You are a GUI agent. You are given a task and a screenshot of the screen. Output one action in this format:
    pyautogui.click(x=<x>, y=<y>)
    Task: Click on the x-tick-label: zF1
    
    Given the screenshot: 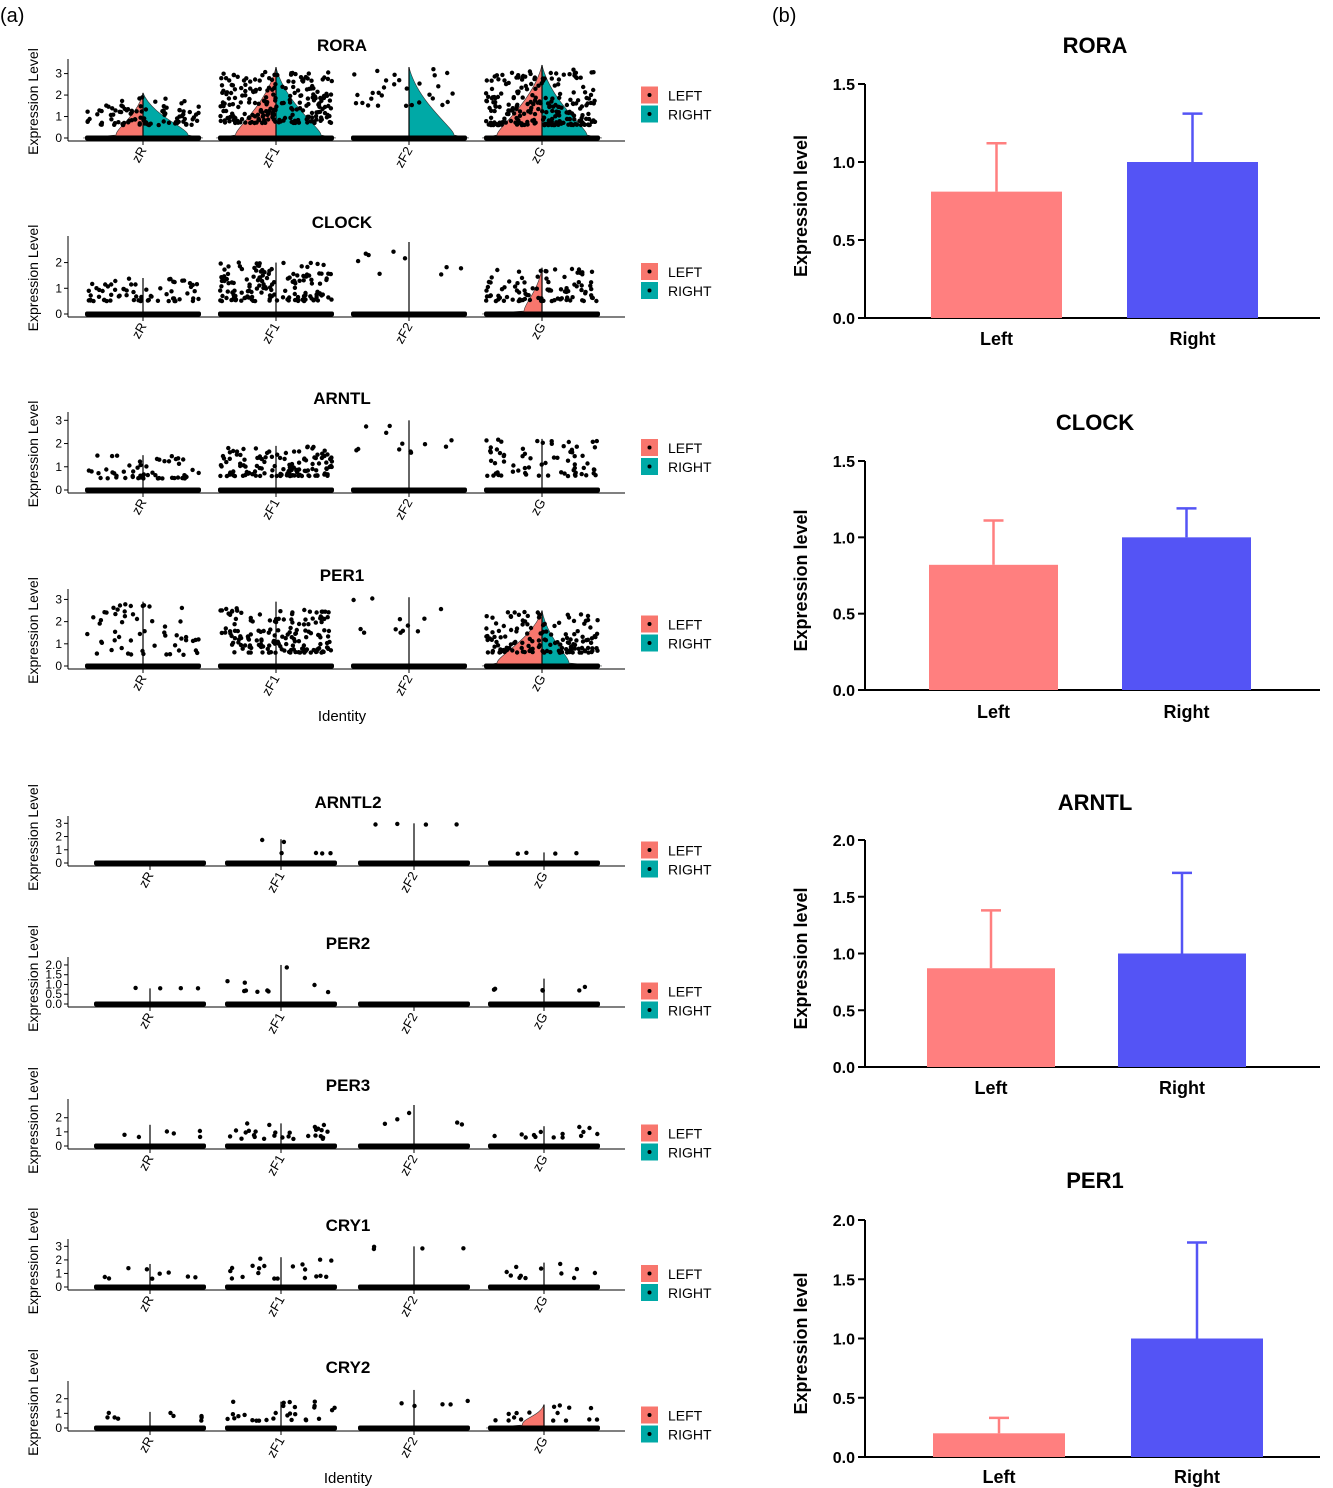 What is the action you would take?
    pyautogui.click(x=276, y=882)
    